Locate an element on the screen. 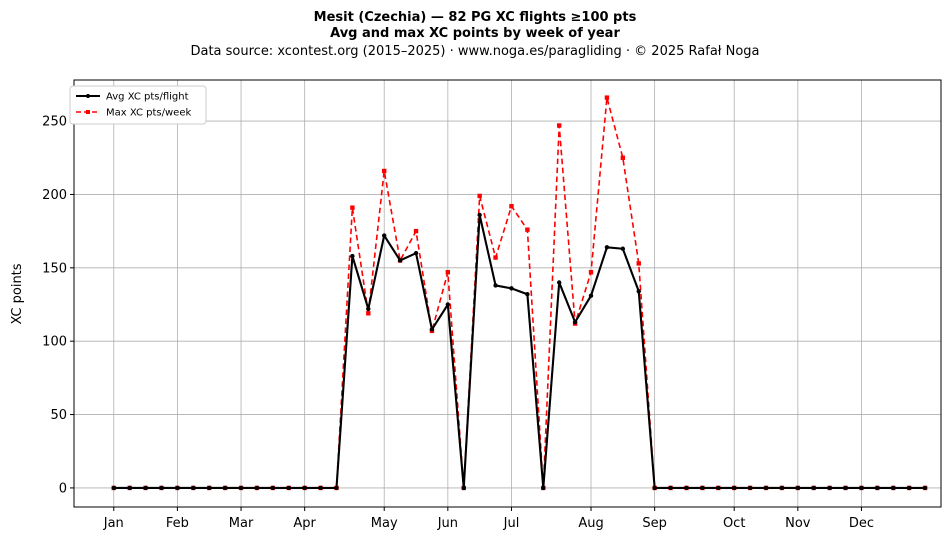 The image size is (950, 539). legend-max-label: Max XC pts/week is located at coordinates (148, 113).